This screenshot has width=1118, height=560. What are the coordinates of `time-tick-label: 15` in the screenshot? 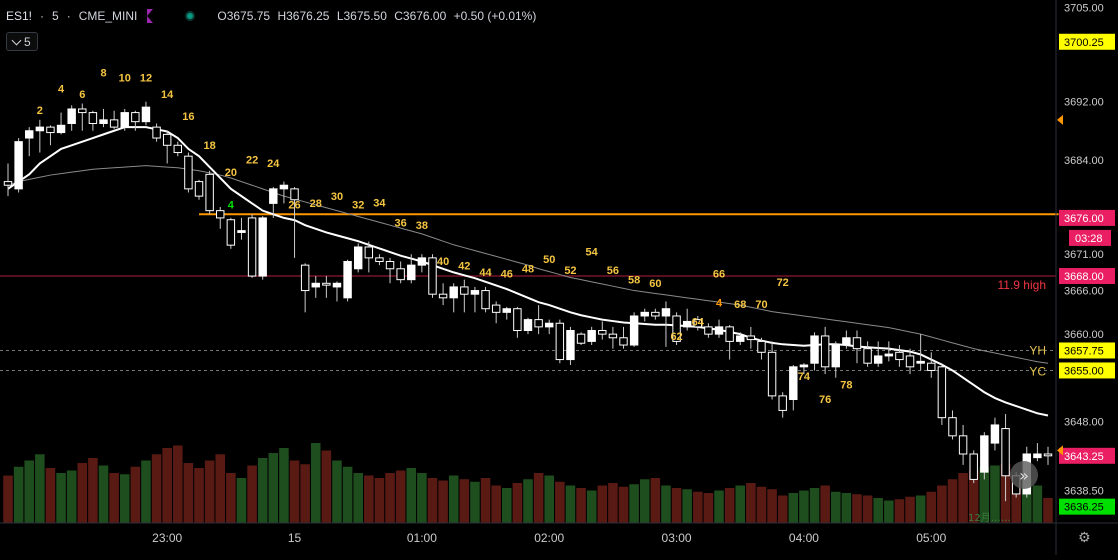 It's located at (295, 538).